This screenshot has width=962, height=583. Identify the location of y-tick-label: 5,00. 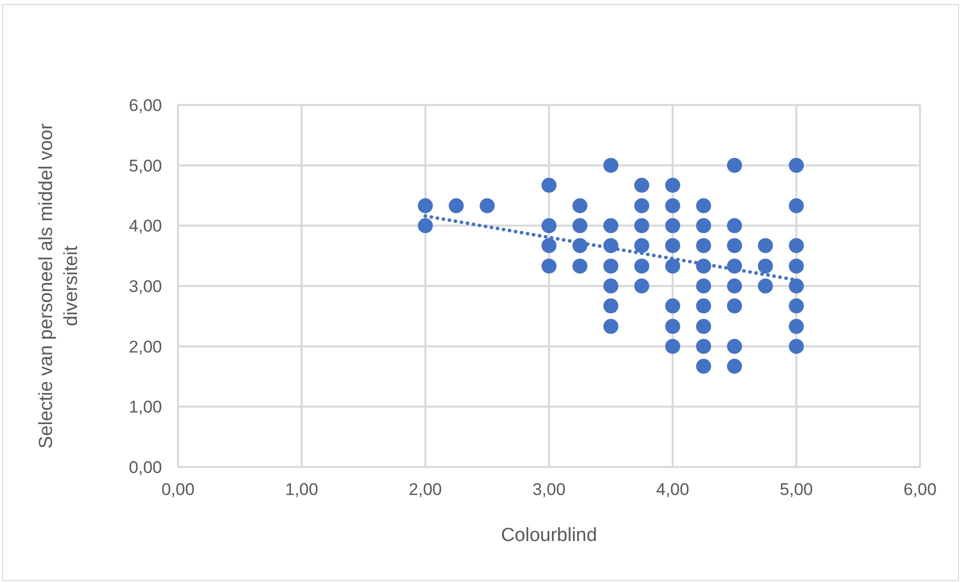
(145, 166).